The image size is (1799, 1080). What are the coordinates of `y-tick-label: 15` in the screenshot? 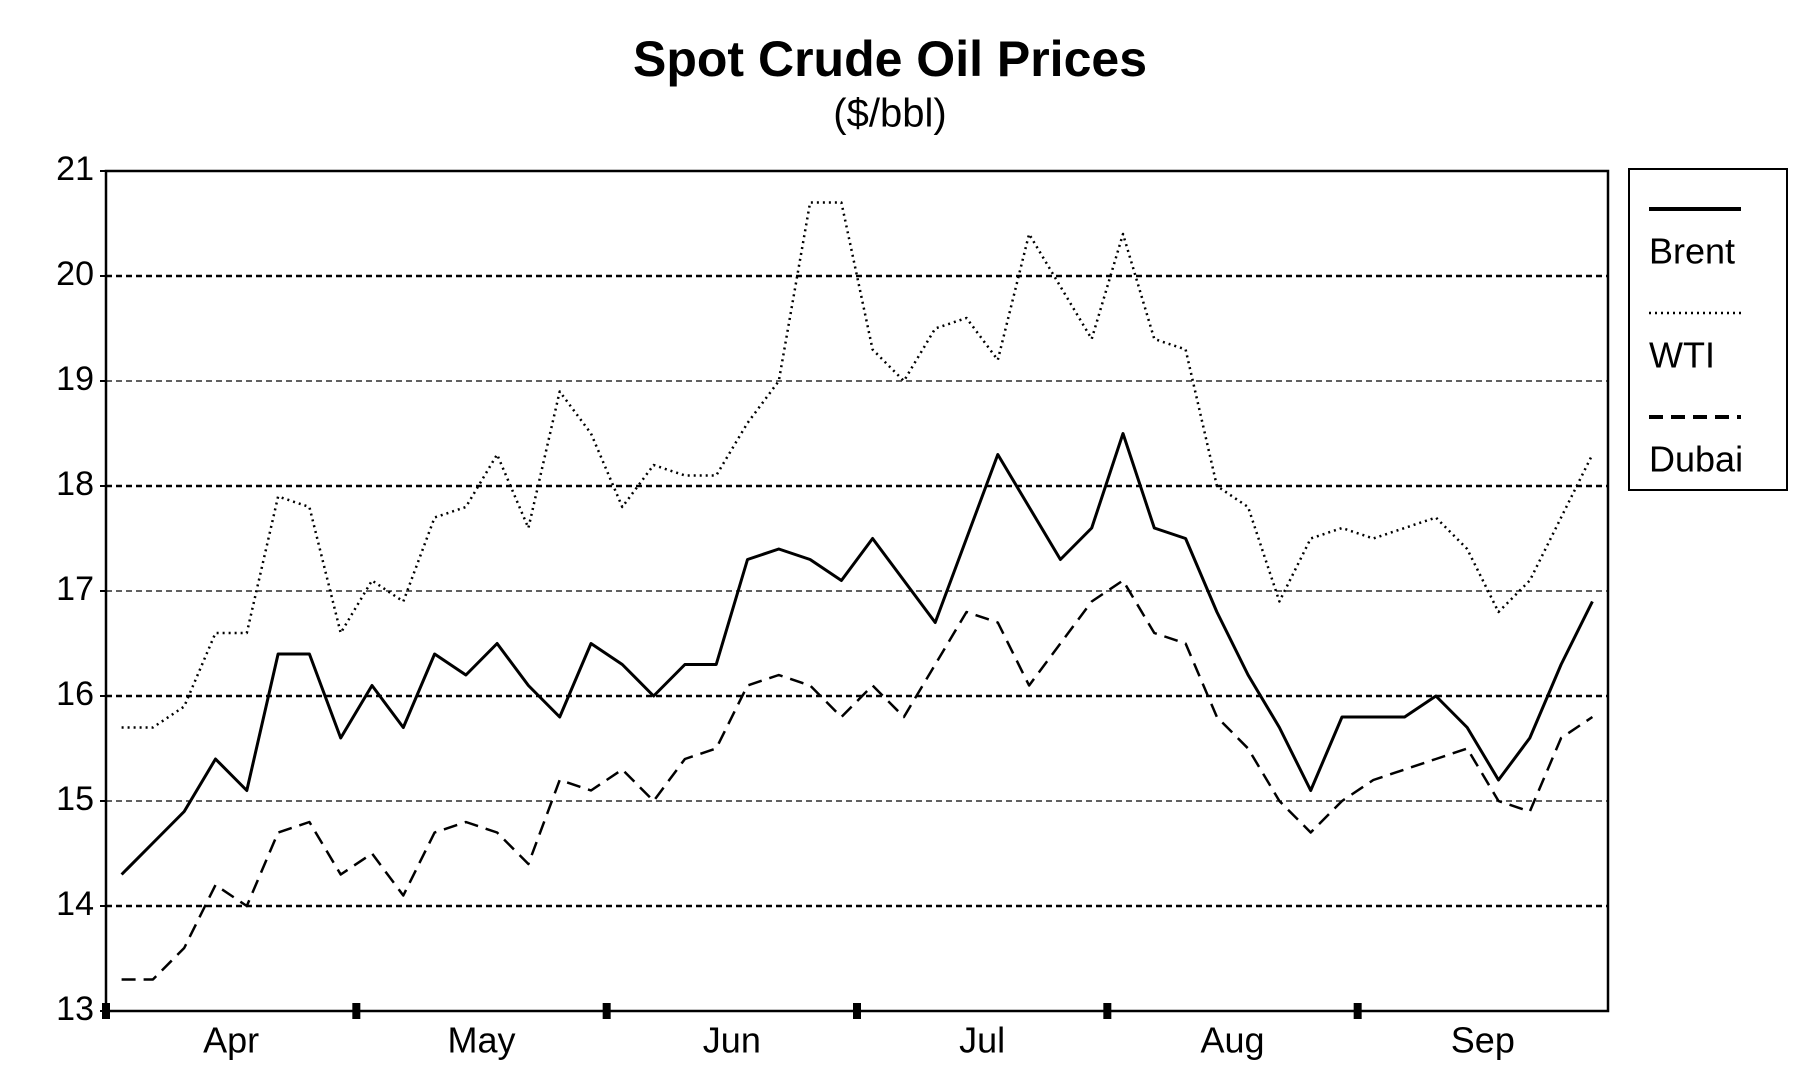 It's located at (75, 799).